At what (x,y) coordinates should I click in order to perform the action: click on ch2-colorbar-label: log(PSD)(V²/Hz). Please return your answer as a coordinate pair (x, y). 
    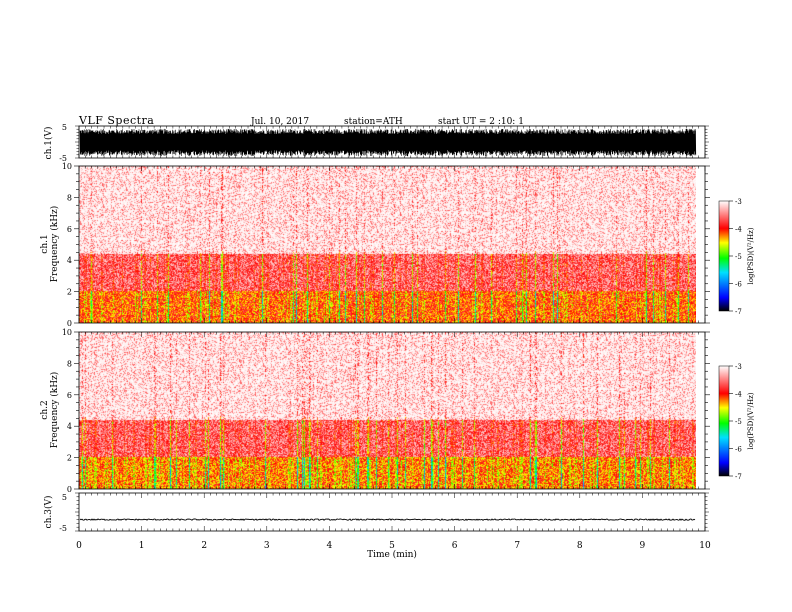
    Looking at the image, I should click on (751, 420).